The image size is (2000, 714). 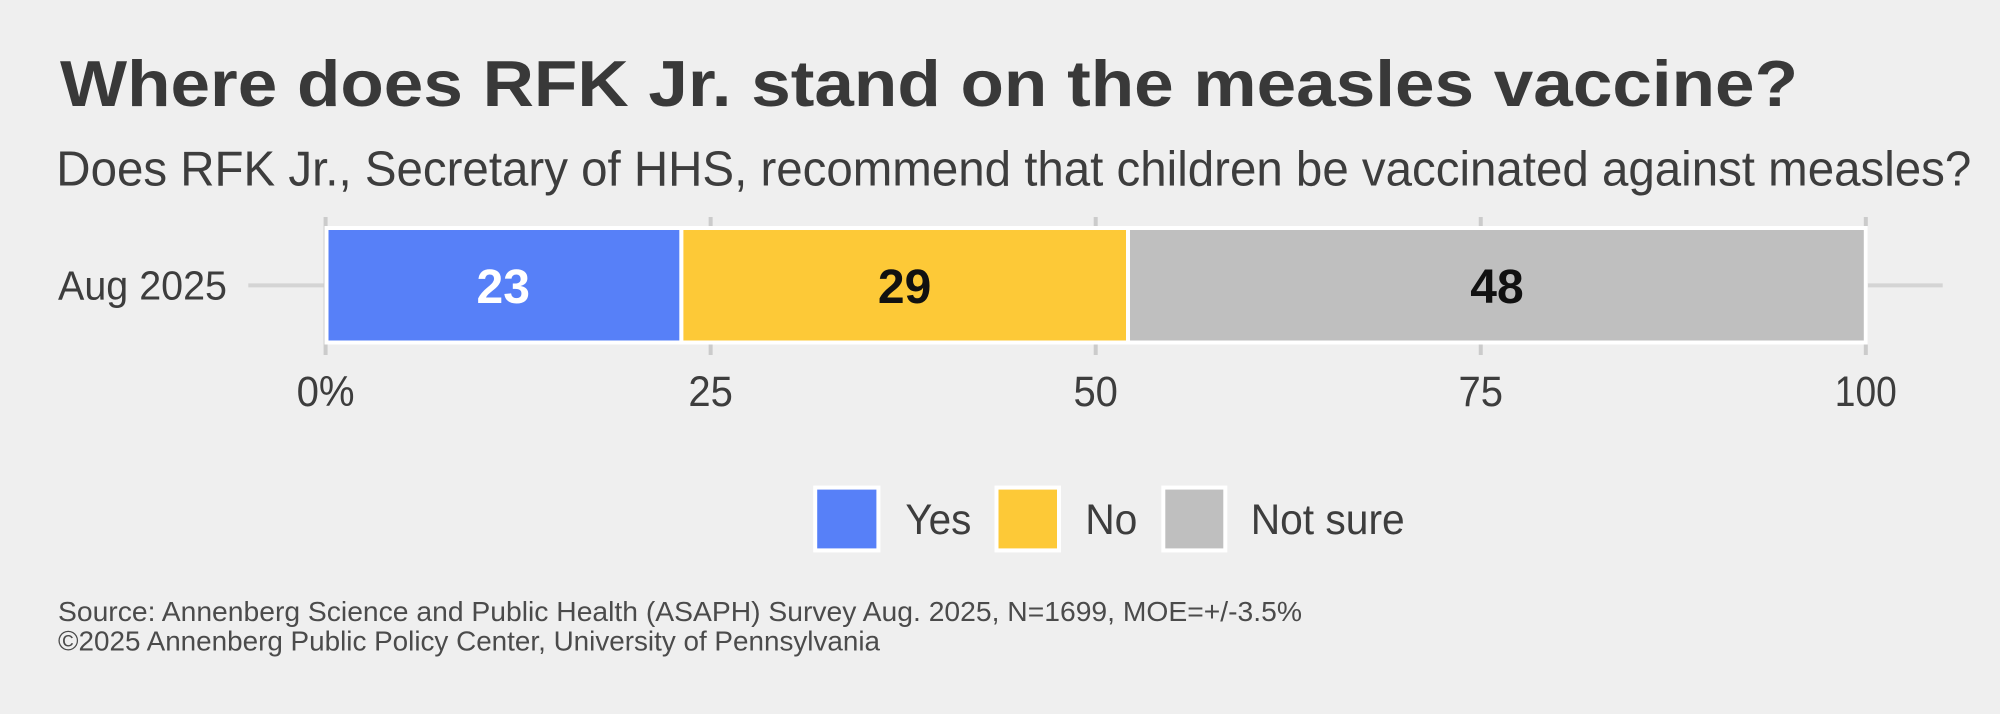 What do you see at coordinates (503, 287) in the screenshot?
I see `svg-text: 23` at bounding box center [503, 287].